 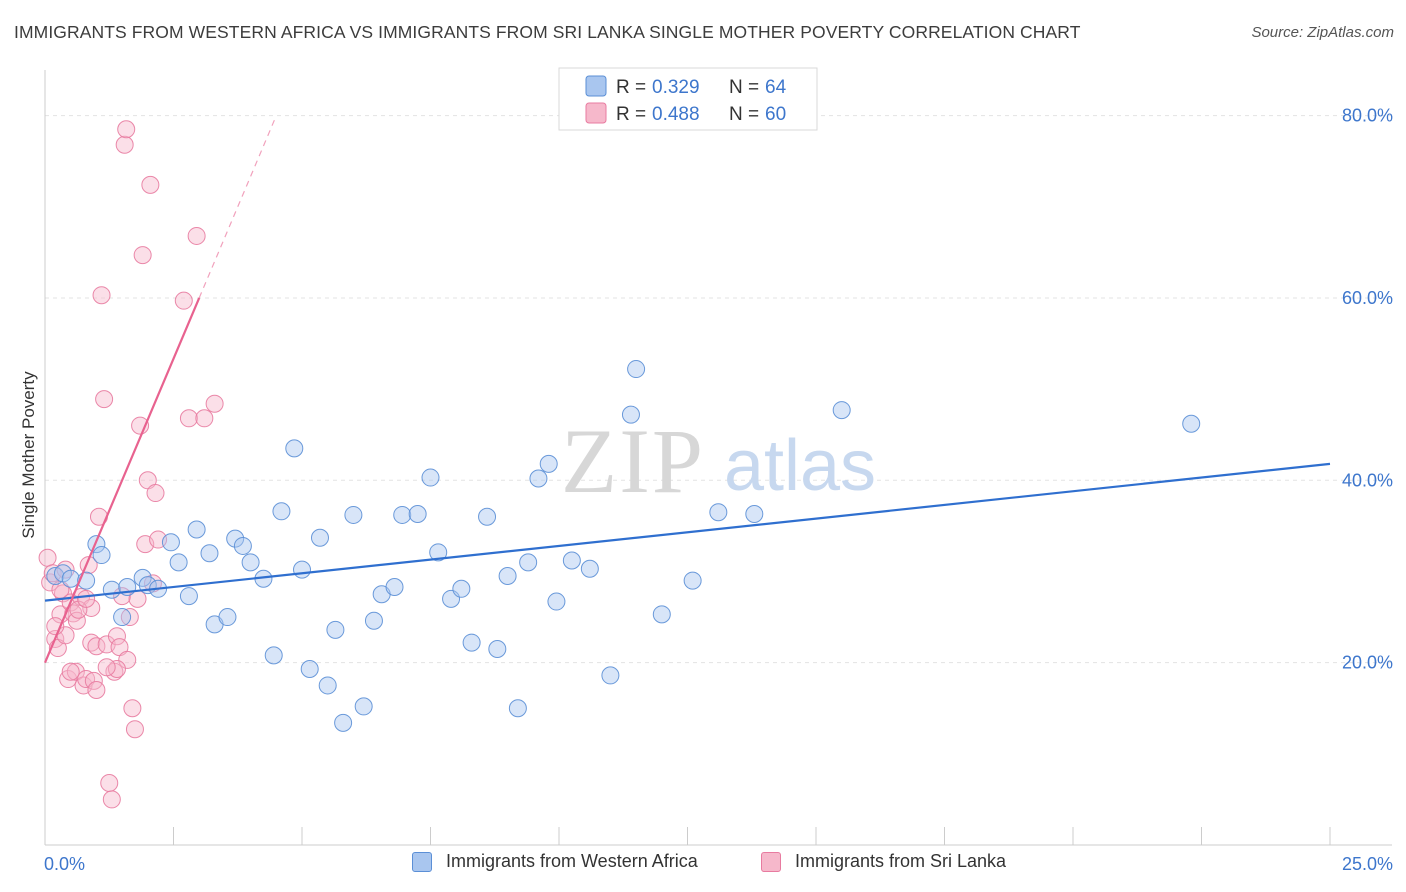 I want to click on legend-item-western-africa: Immigrants from Western Africa, so click(x=555, y=861).